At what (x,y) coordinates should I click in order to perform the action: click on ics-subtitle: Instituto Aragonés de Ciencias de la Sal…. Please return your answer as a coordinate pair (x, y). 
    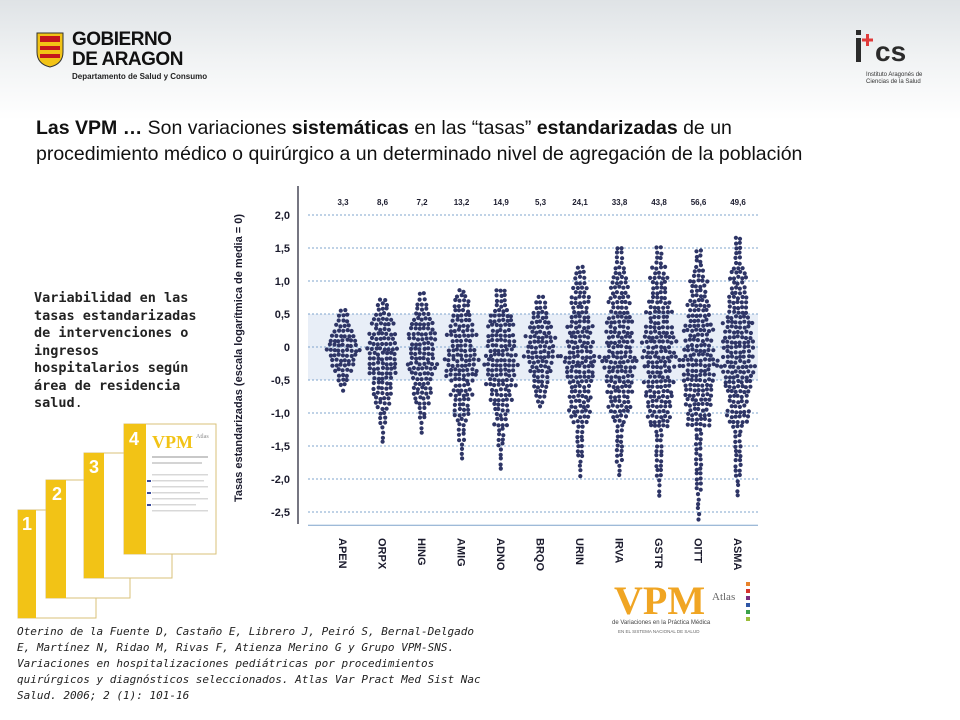
    Looking at the image, I should click on (894, 78).